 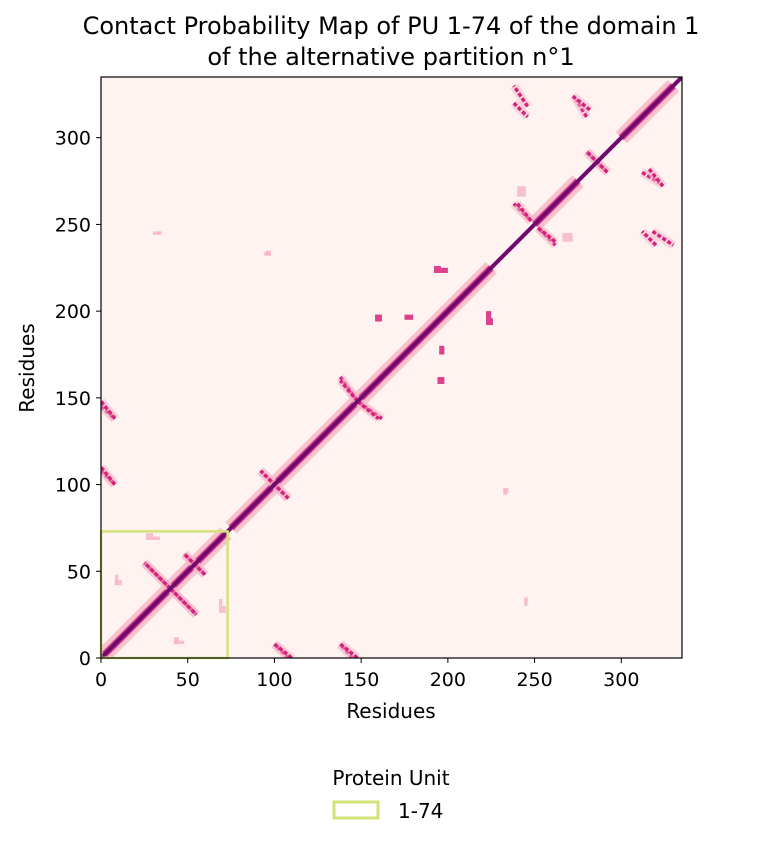 What do you see at coordinates (621, 680) in the screenshot?
I see `x-tick-label: 300` at bounding box center [621, 680].